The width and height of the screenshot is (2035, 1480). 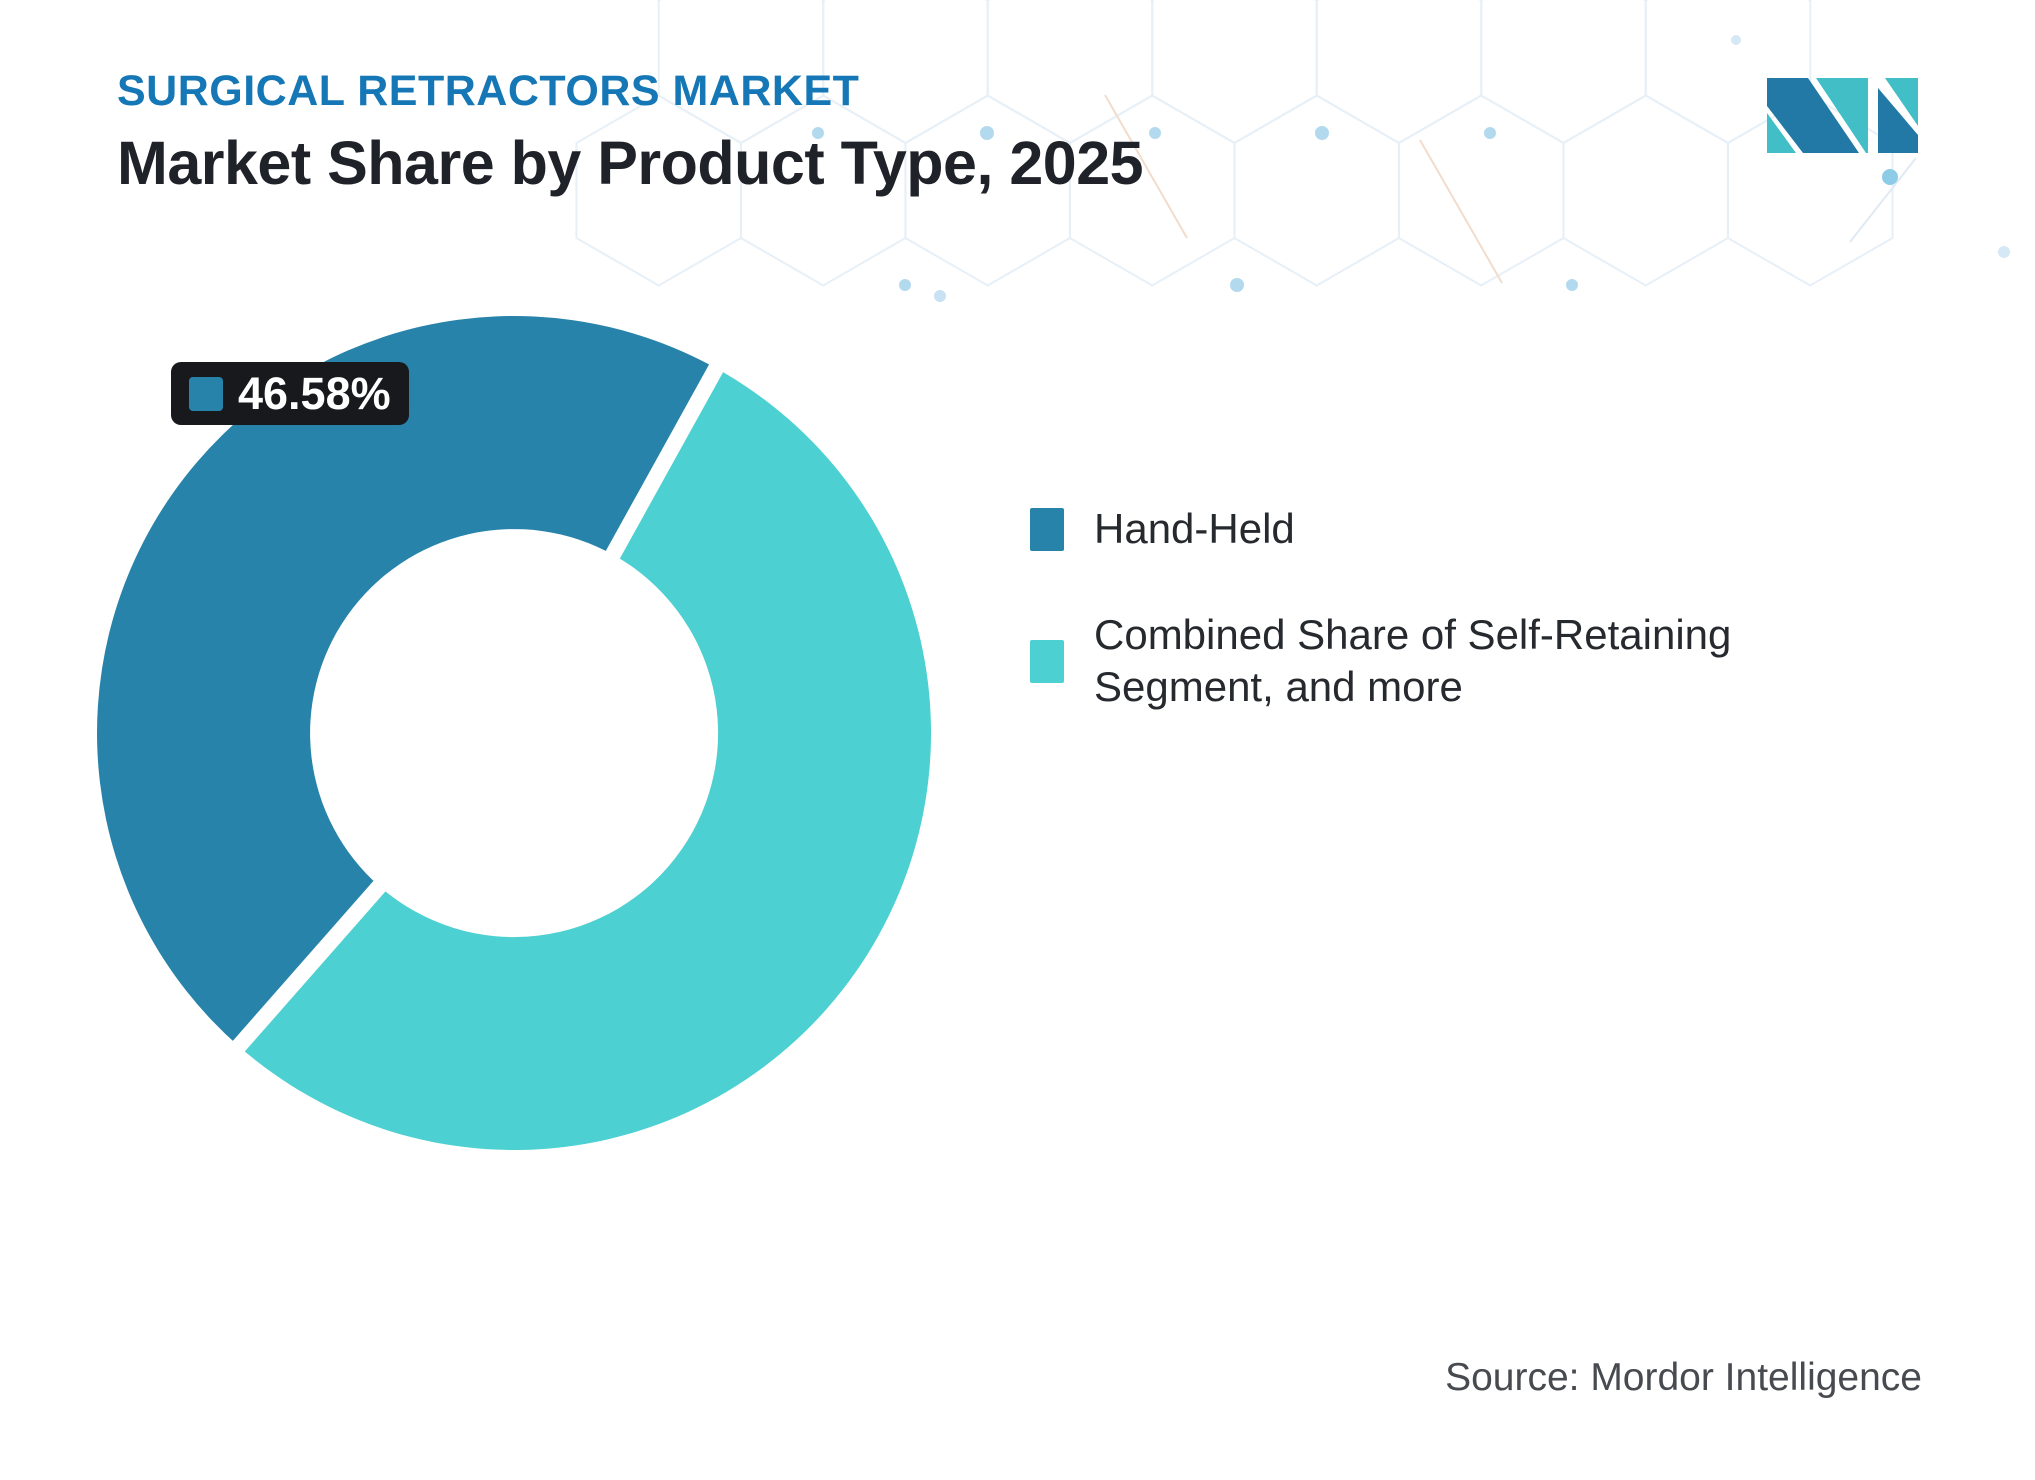 I want to click on legend-swatch-hand-held, so click(x=1047, y=529).